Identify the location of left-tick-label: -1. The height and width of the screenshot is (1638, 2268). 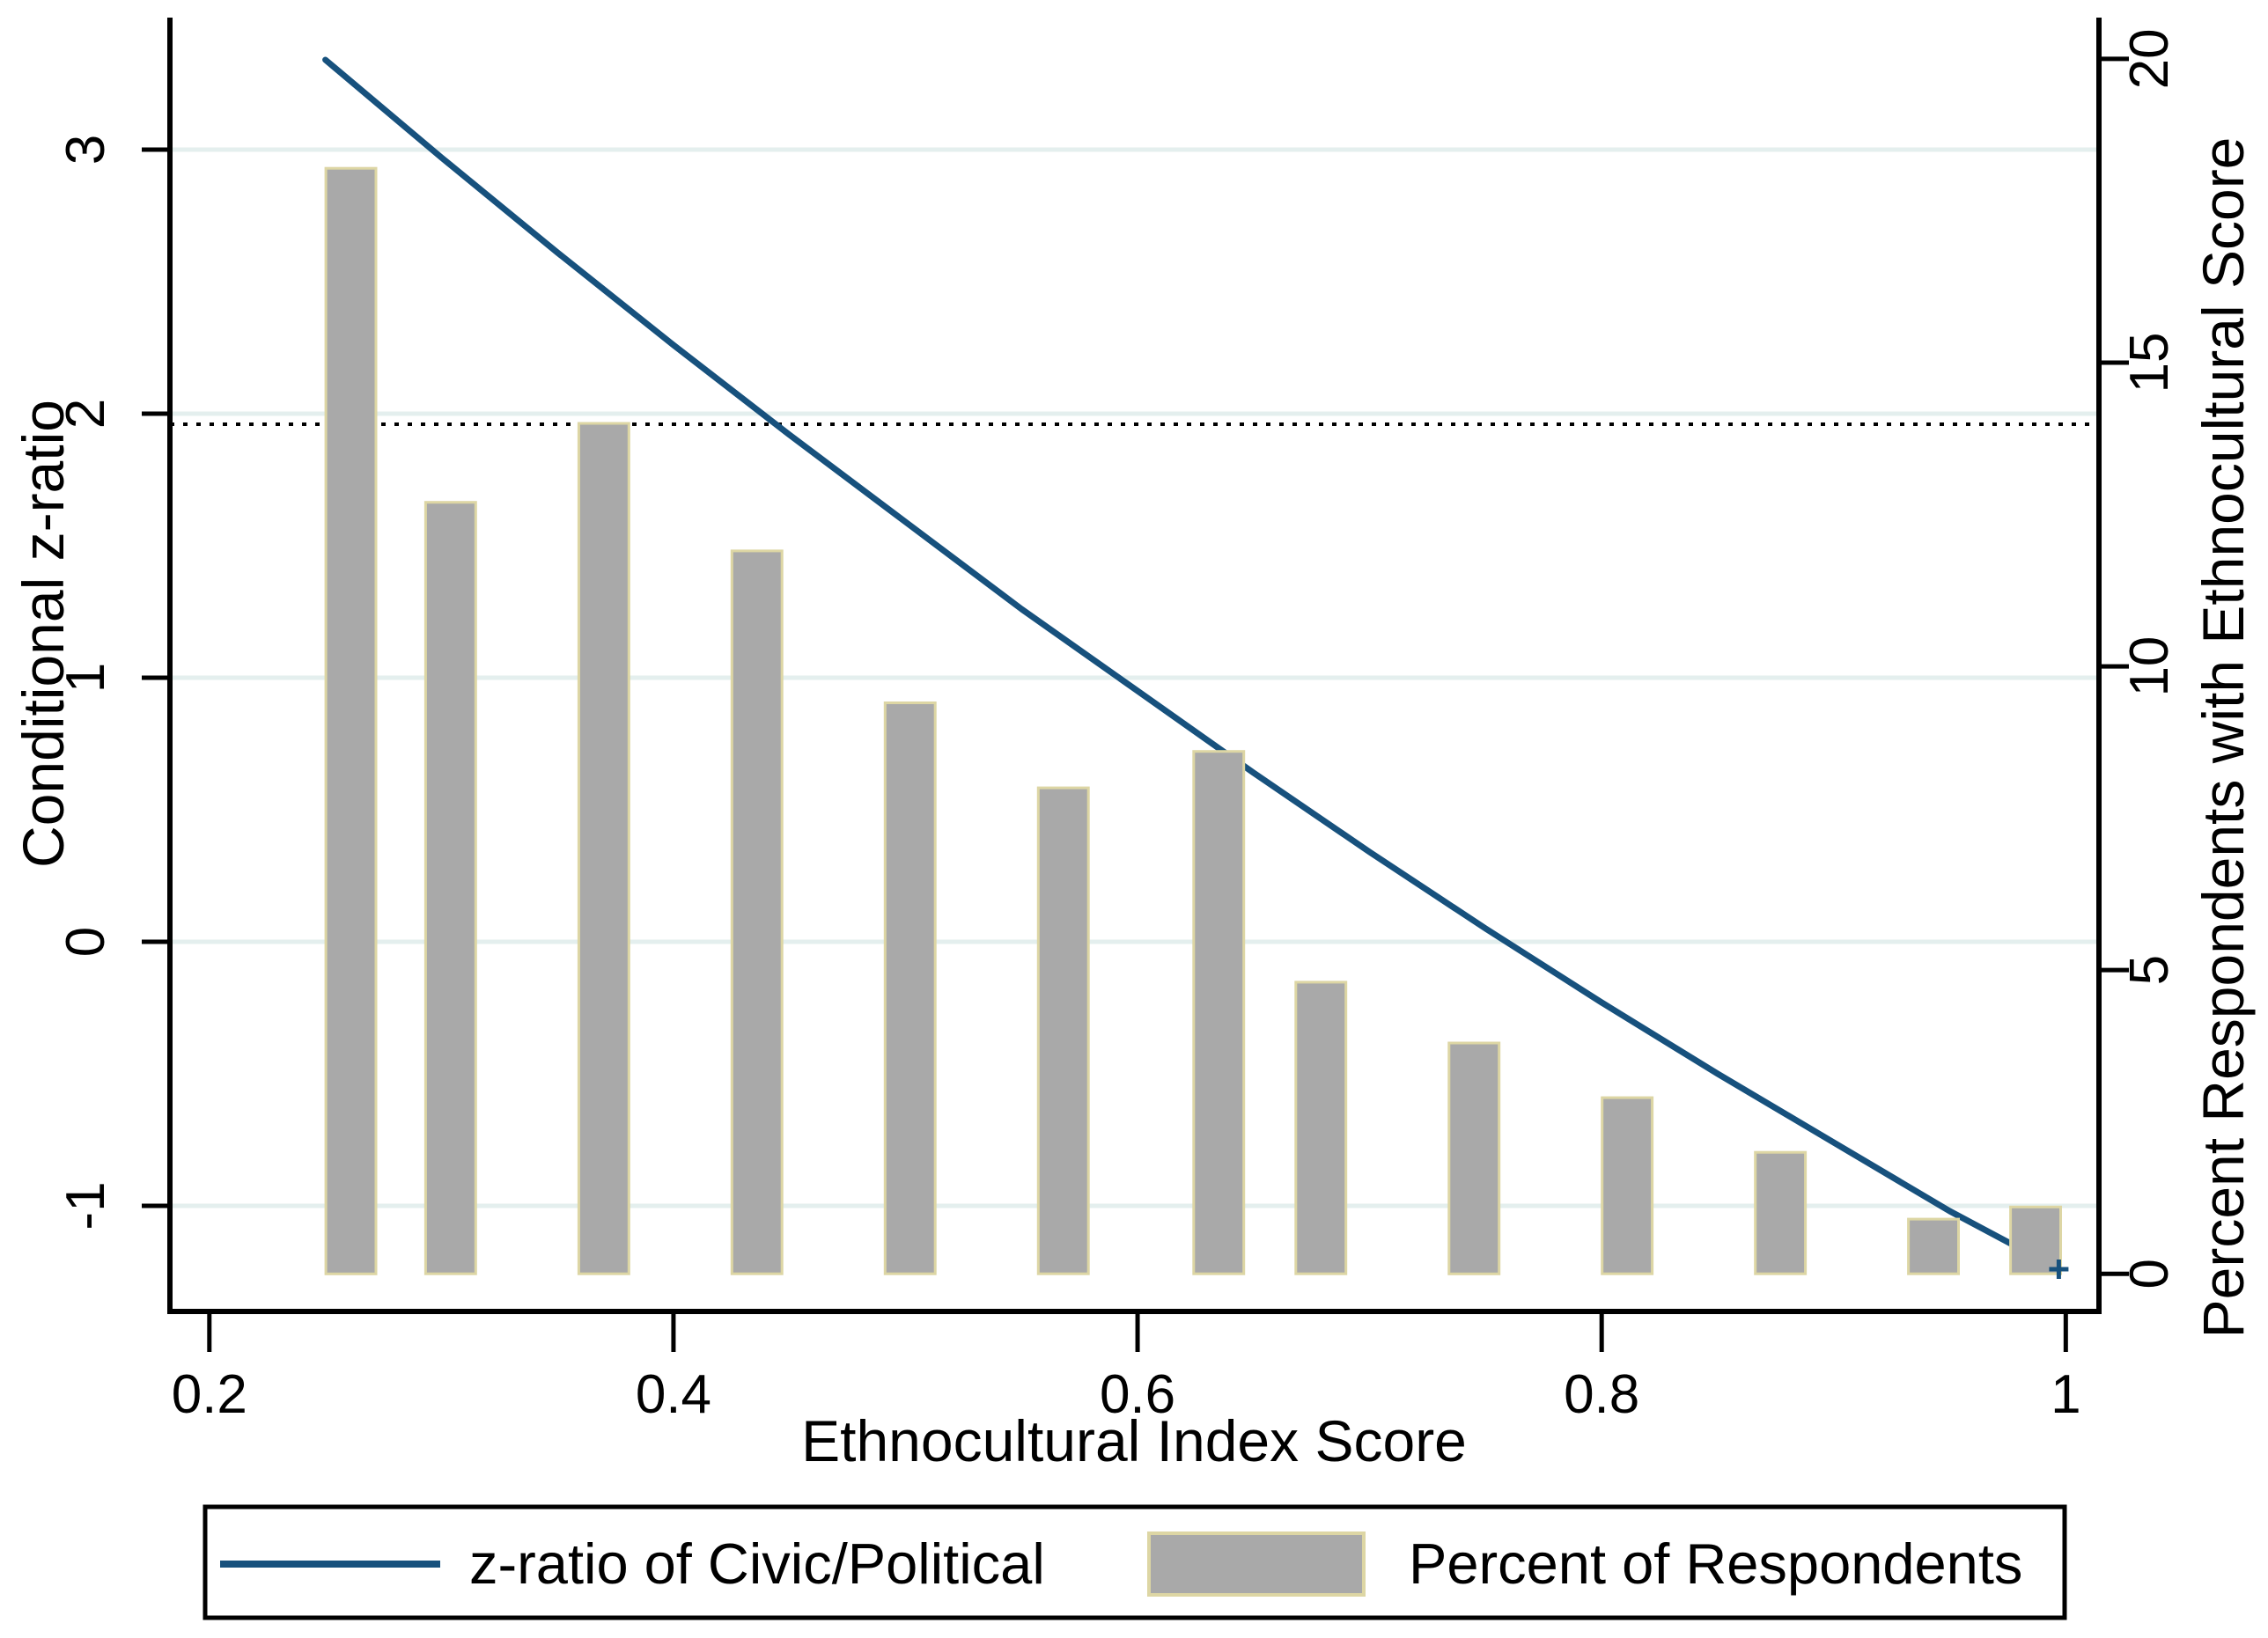
(85, 1205).